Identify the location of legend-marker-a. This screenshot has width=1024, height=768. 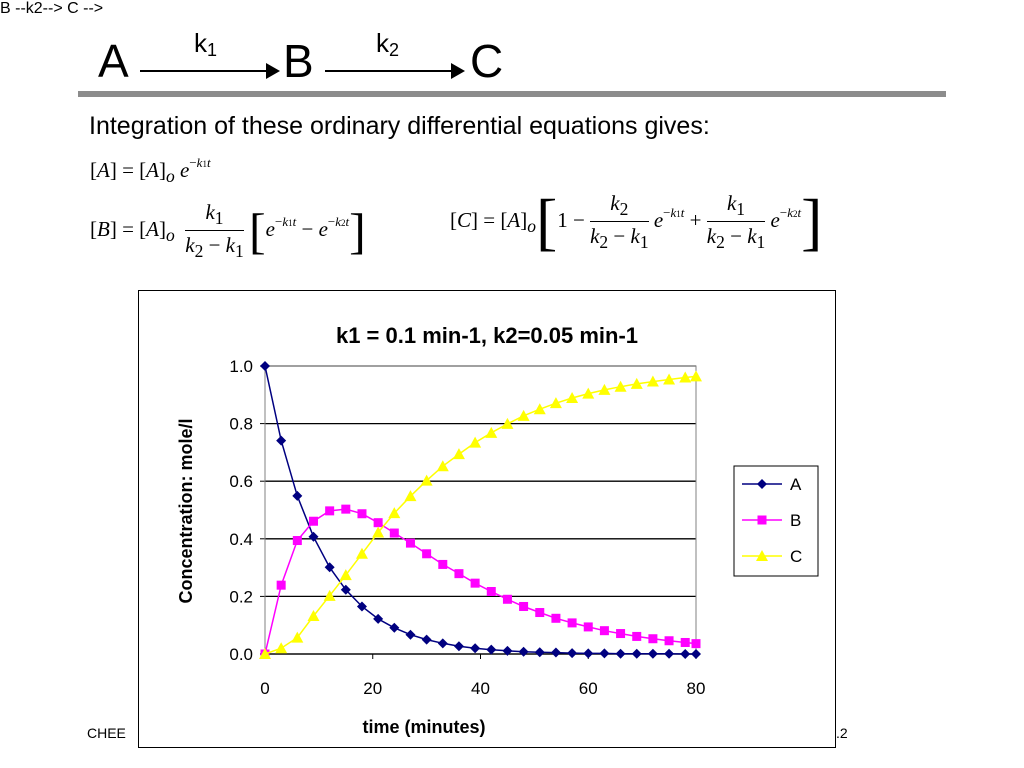
(762, 484).